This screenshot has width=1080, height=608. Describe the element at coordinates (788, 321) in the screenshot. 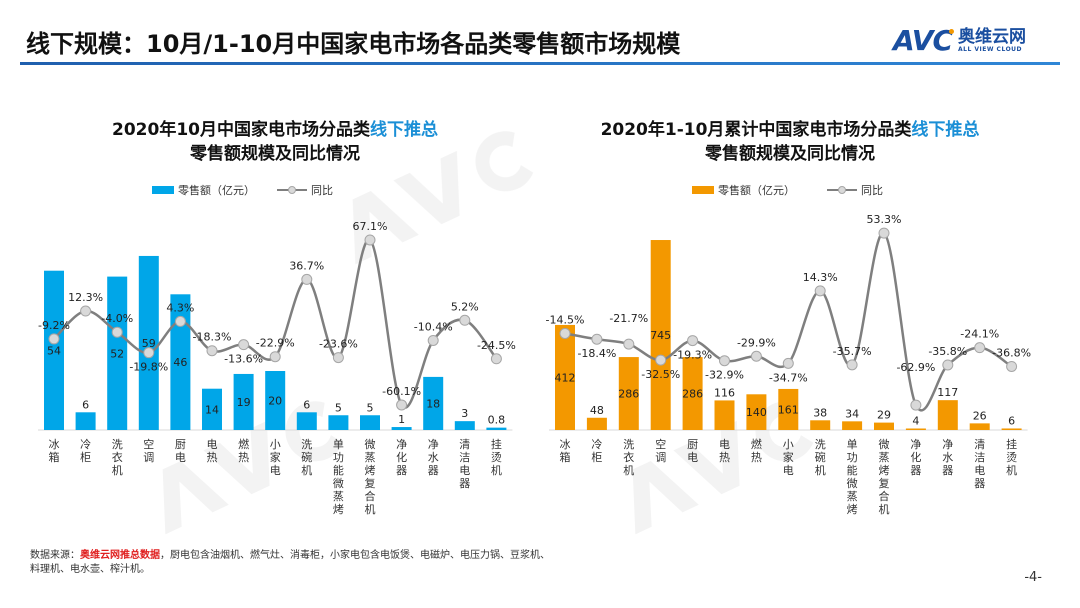

I see `yoy-line` at that location.